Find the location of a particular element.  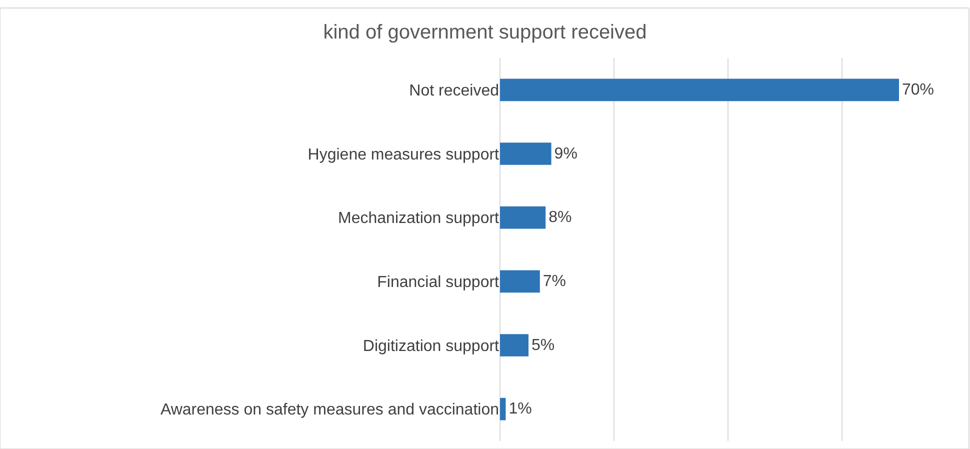

y-tick-label: Not received is located at coordinates (454, 91).